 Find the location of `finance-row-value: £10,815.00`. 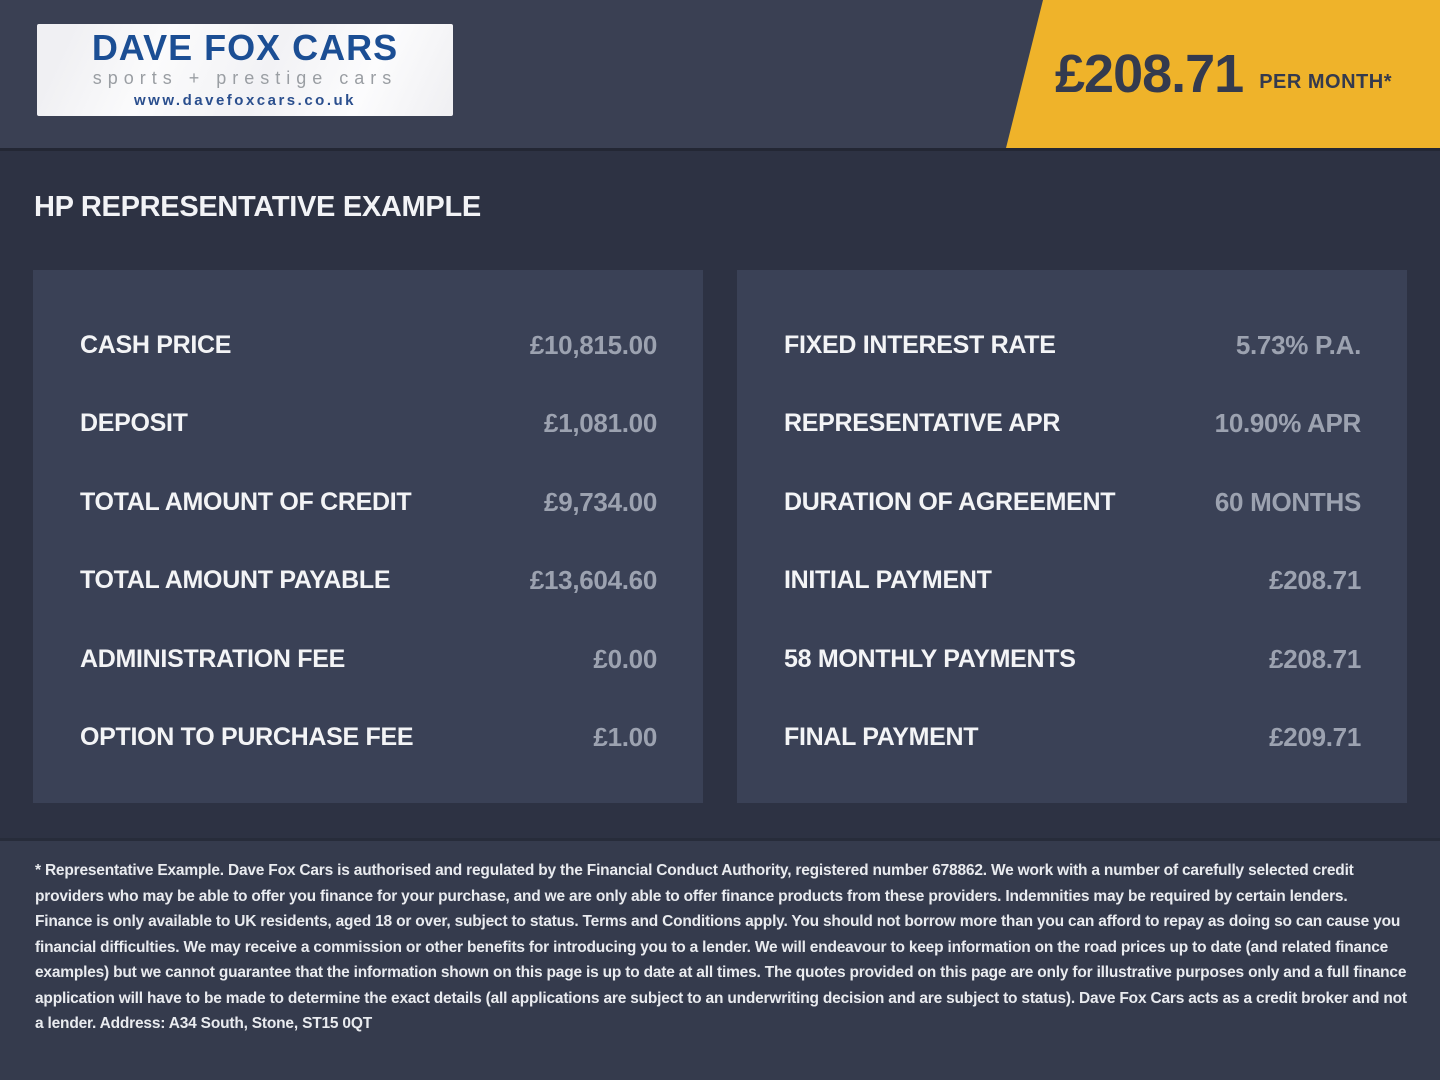

finance-row-value: £10,815.00 is located at coordinates (593, 344).